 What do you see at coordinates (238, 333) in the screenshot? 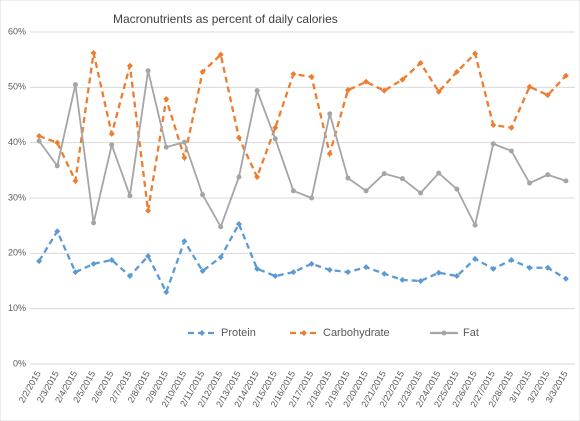
I see `legend-label: Protein` at bounding box center [238, 333].